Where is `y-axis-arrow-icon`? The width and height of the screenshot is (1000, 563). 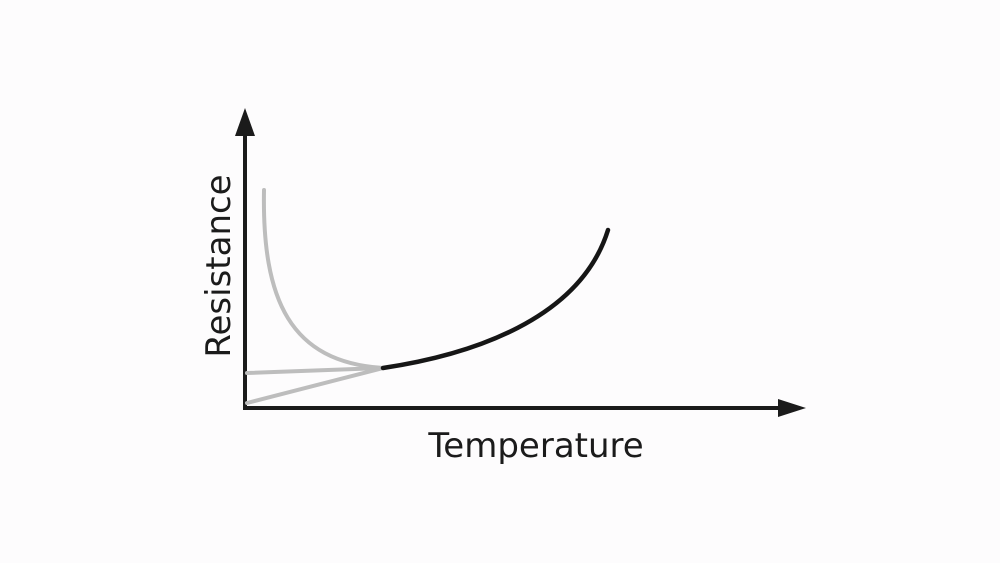 y-axis-arrow-icon is located at coordinates (245, 122).